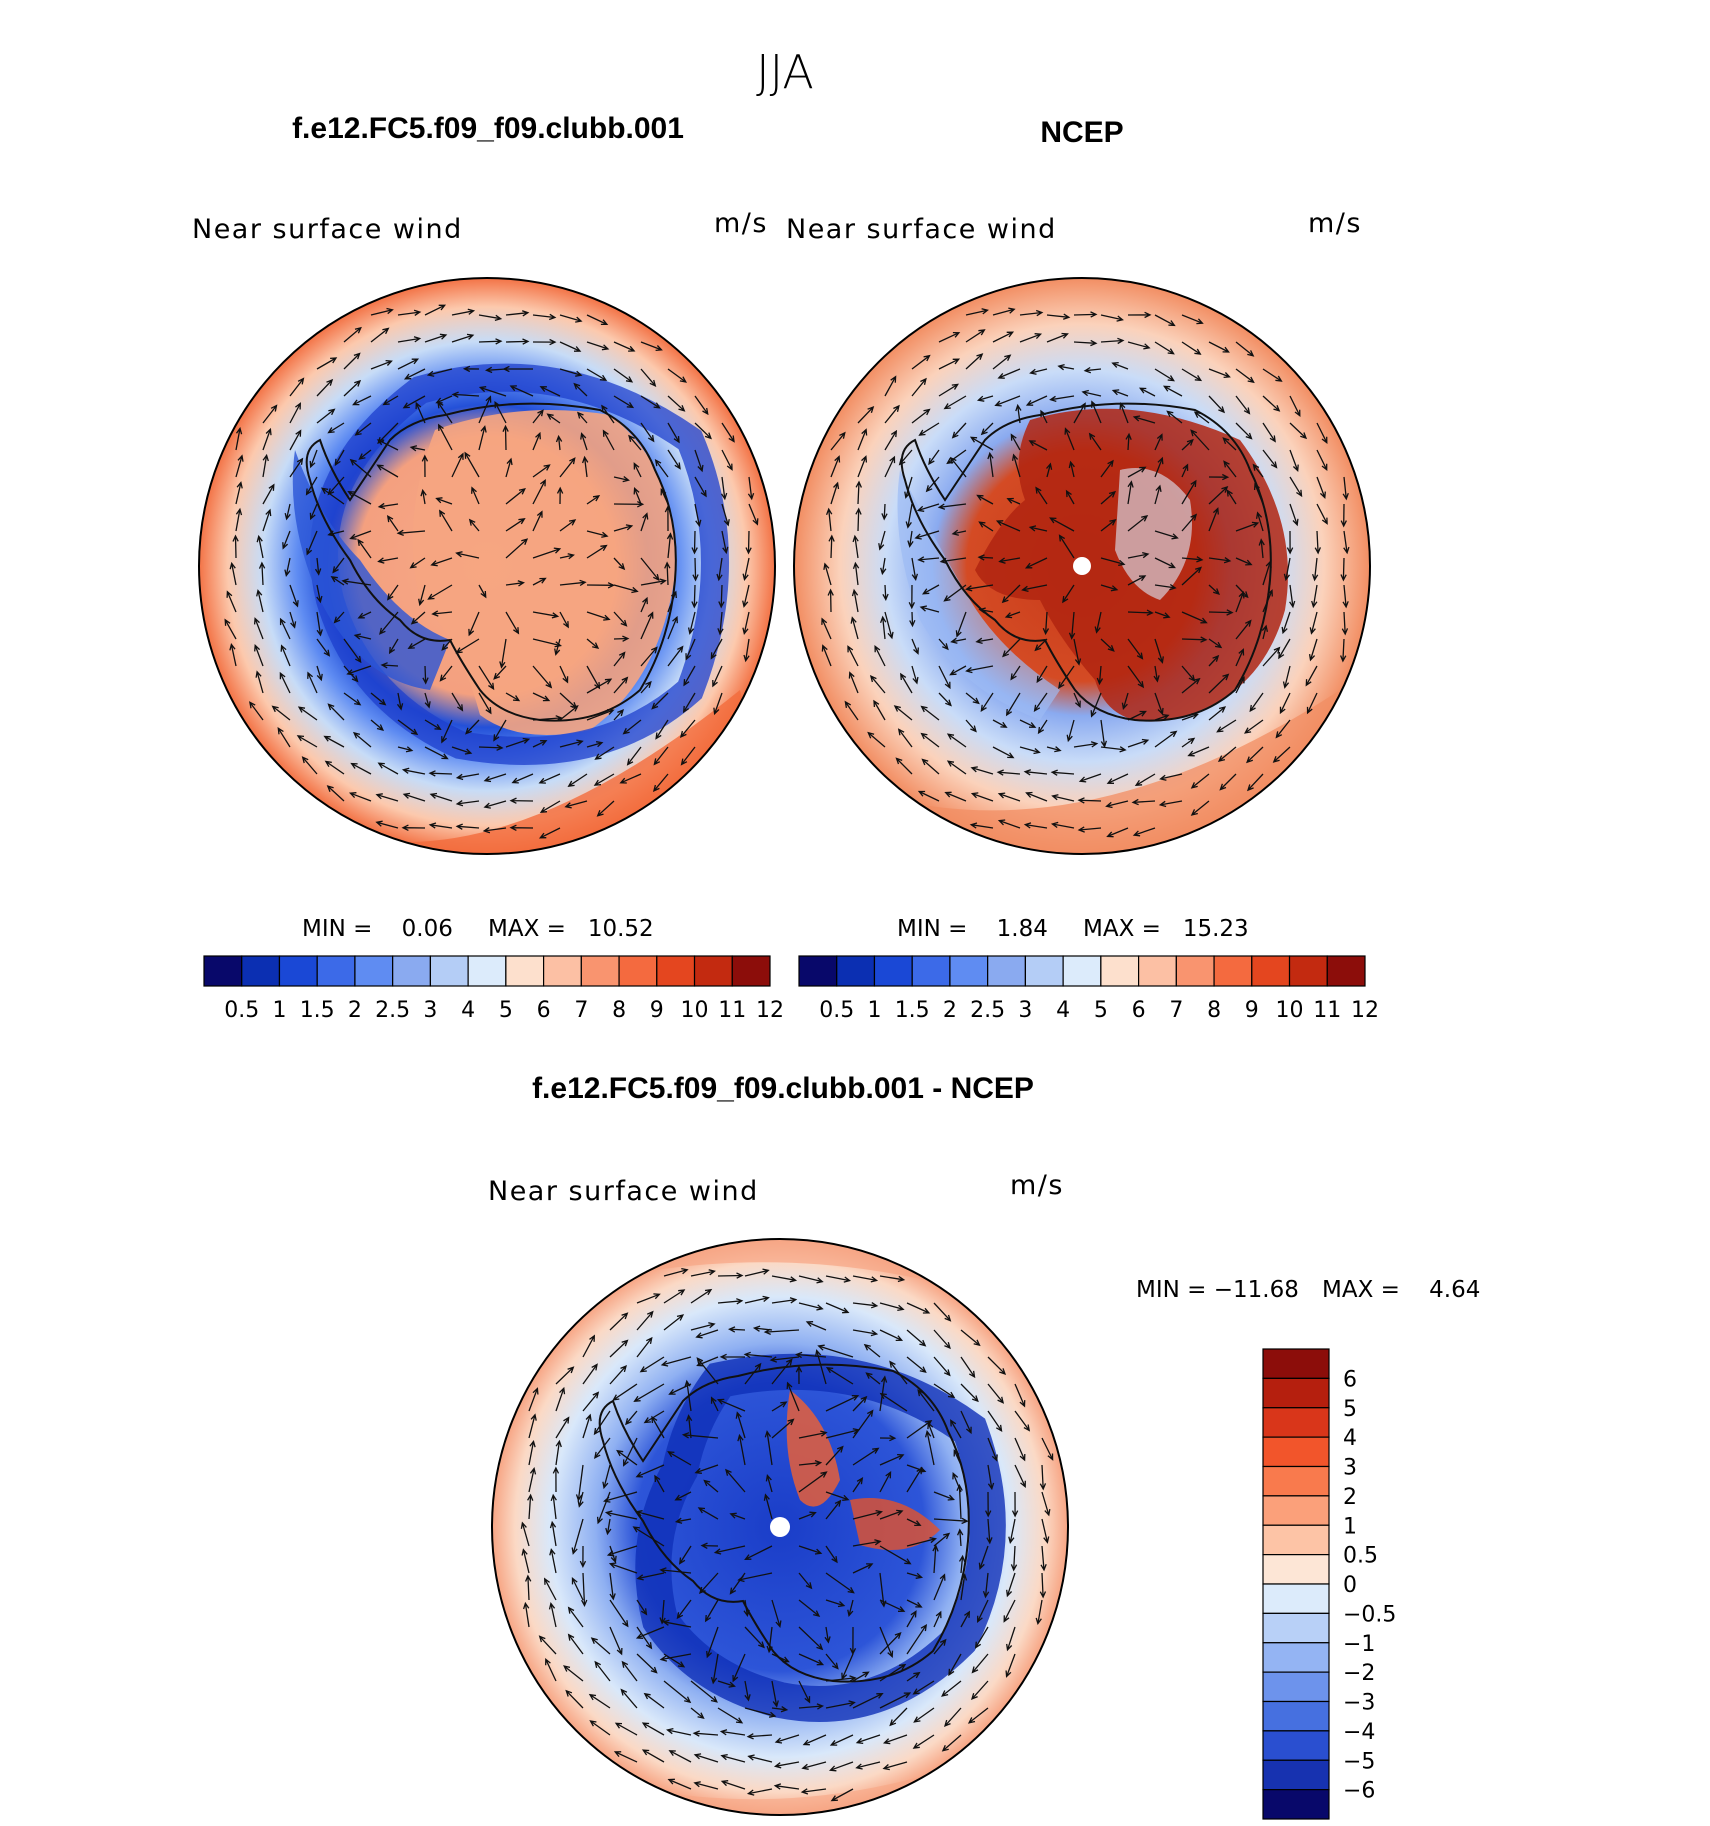  What do you see at coordinates (1369, 1614) in the screenshot?
I see `colorbar-tick-label: −0.5` at bounding box center [1369, 1614].